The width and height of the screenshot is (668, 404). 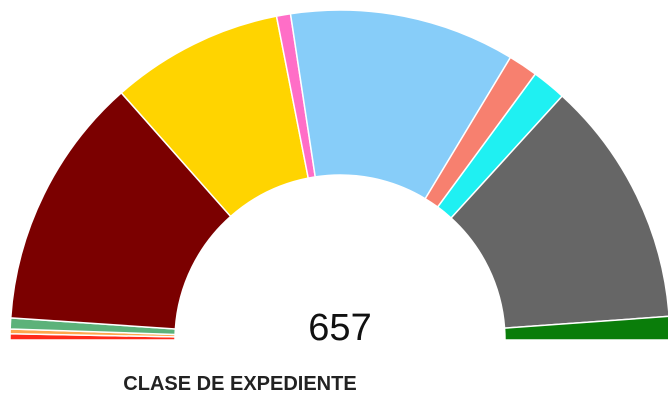 I want to click on chart-title: CLASE DE EXPEDIENTE, so click(x=239, y=384).